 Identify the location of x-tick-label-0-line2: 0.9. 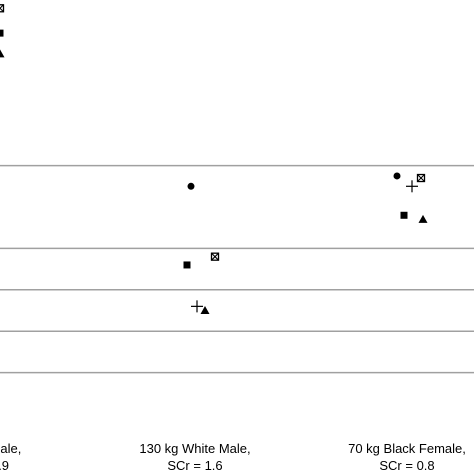
(4, 465).